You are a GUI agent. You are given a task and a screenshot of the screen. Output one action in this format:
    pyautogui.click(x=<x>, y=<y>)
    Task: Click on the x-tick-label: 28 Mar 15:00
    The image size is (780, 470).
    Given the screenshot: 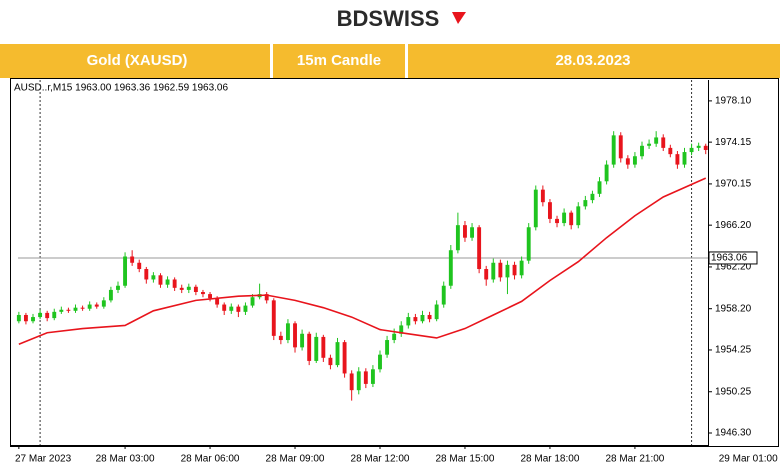 What is the action you would take?
    pyautogui.click(x=465, y=459)
    